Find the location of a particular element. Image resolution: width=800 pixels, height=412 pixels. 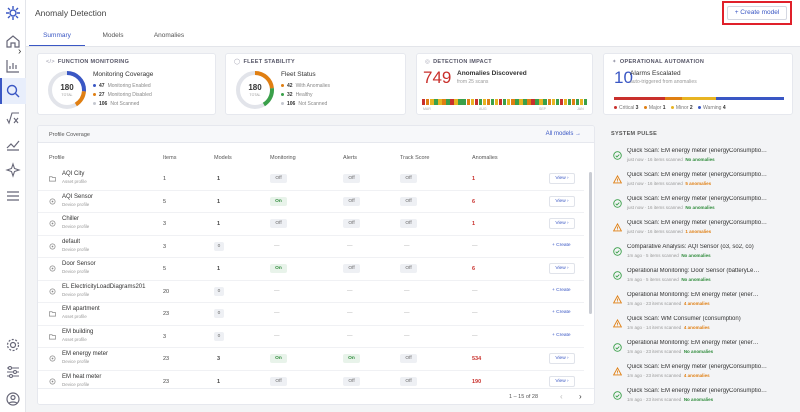

sliders-icon is located at coordinates (13, 372).